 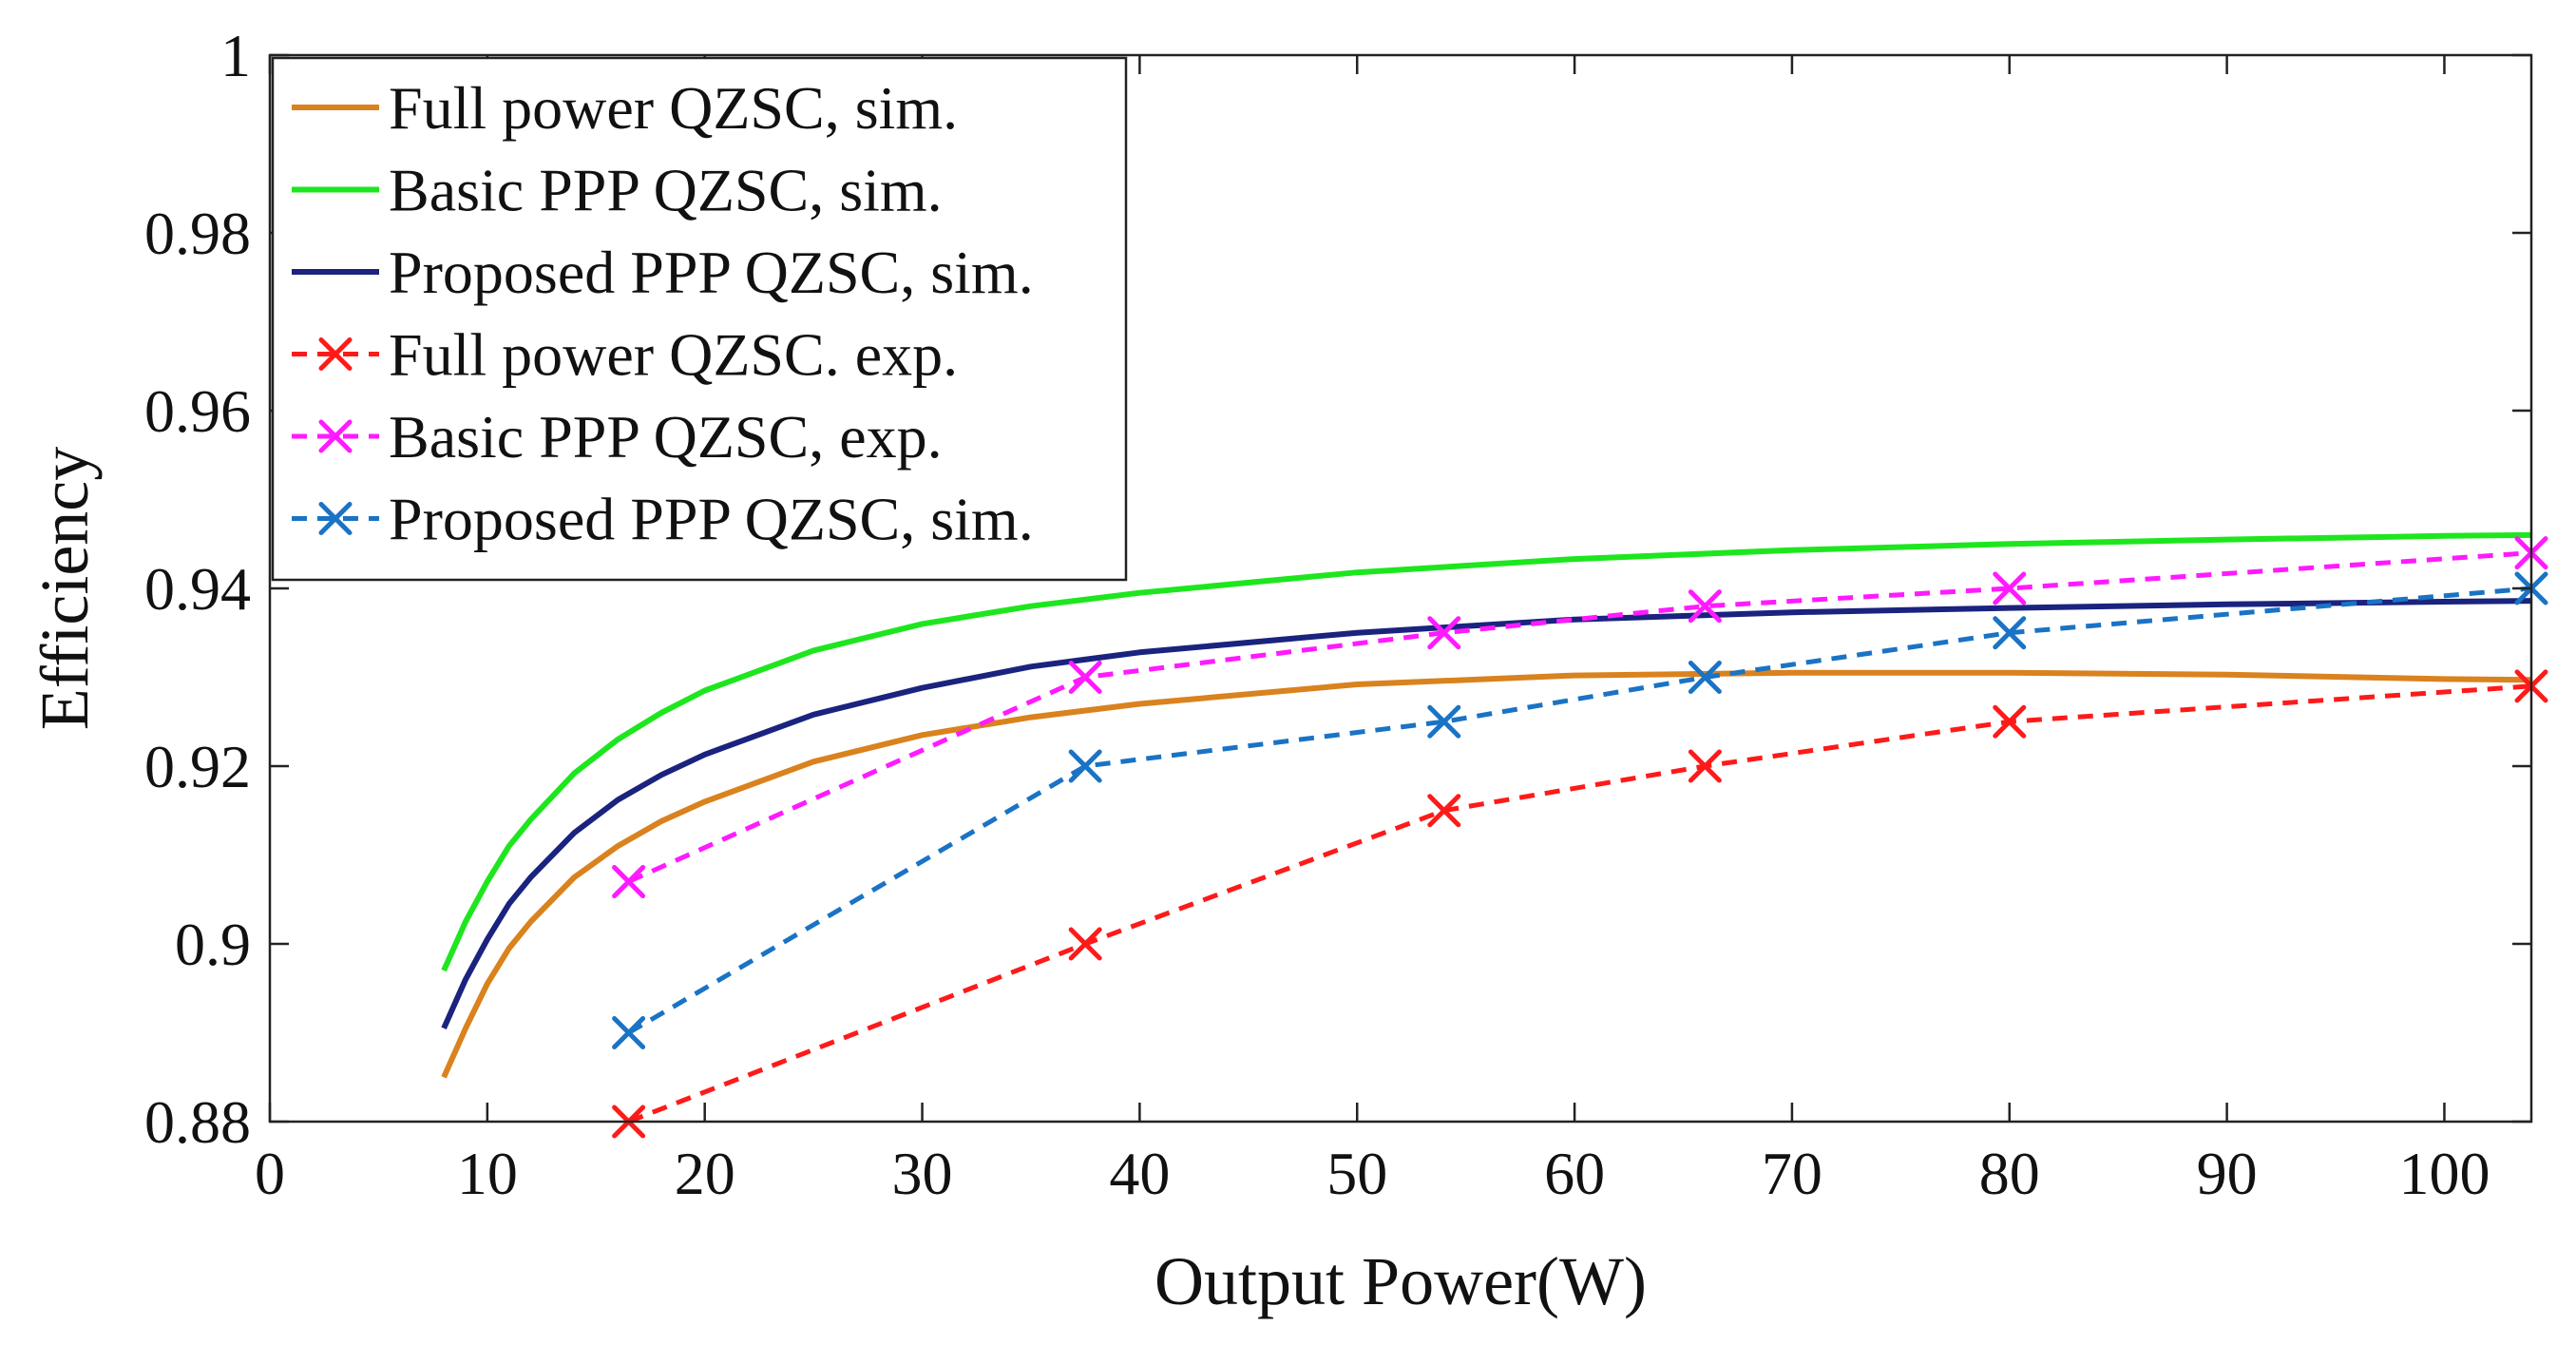 What do you see at coordinates (1356, 1173) in the screenshot?
I see `x-tick-label: 50` at bounding box center [1356, 1173].